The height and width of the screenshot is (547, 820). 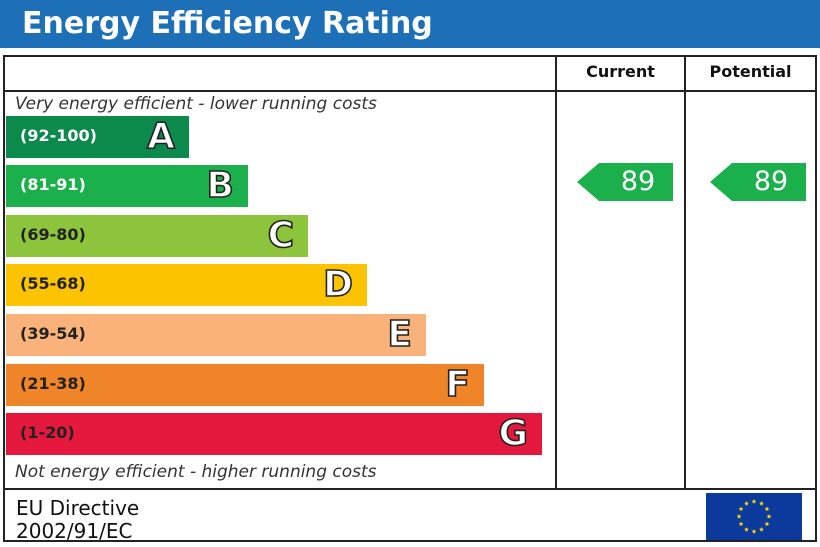 I want to click on band-c: (69-80) C, so click(x=157, y=235).